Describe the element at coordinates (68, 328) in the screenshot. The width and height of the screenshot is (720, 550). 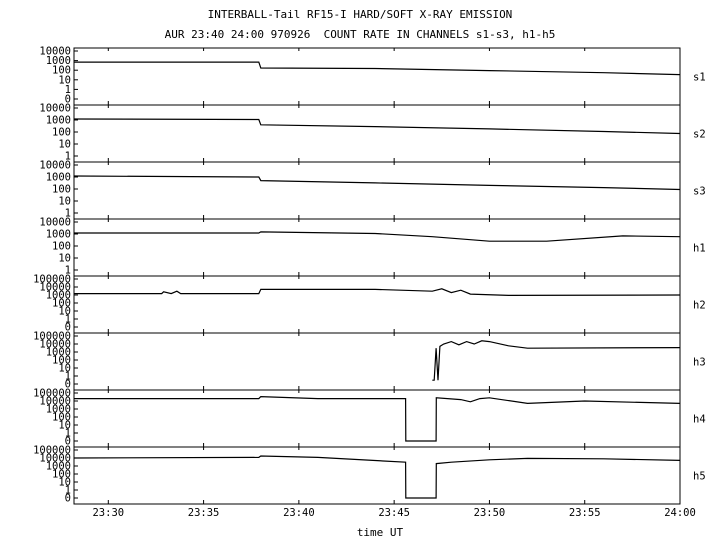
I see `y-tick-label-h2: 0` at that location.